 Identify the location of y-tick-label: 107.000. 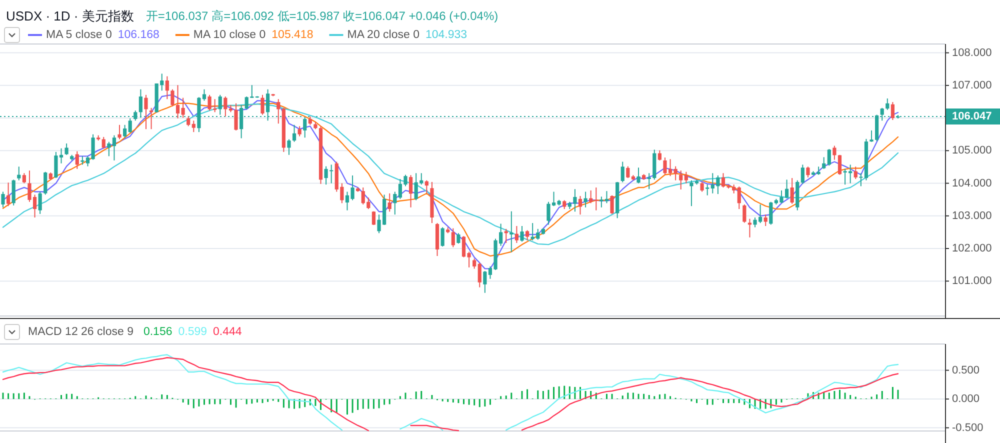
(972, 85).